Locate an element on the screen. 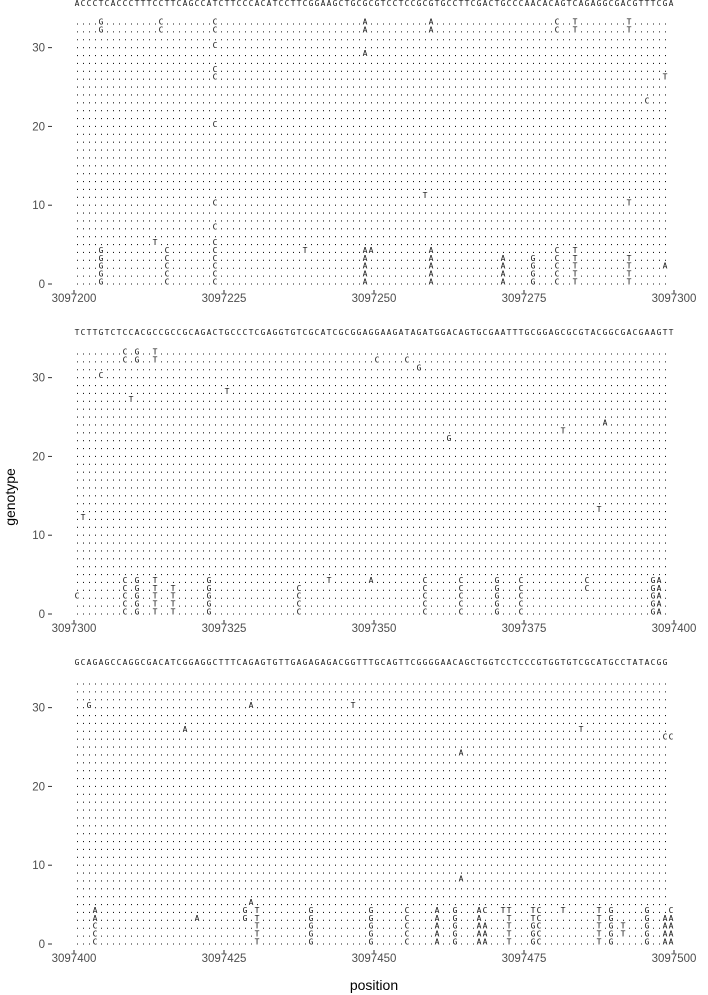  y-tick-label: 10 is located at coordinates (38, 866).